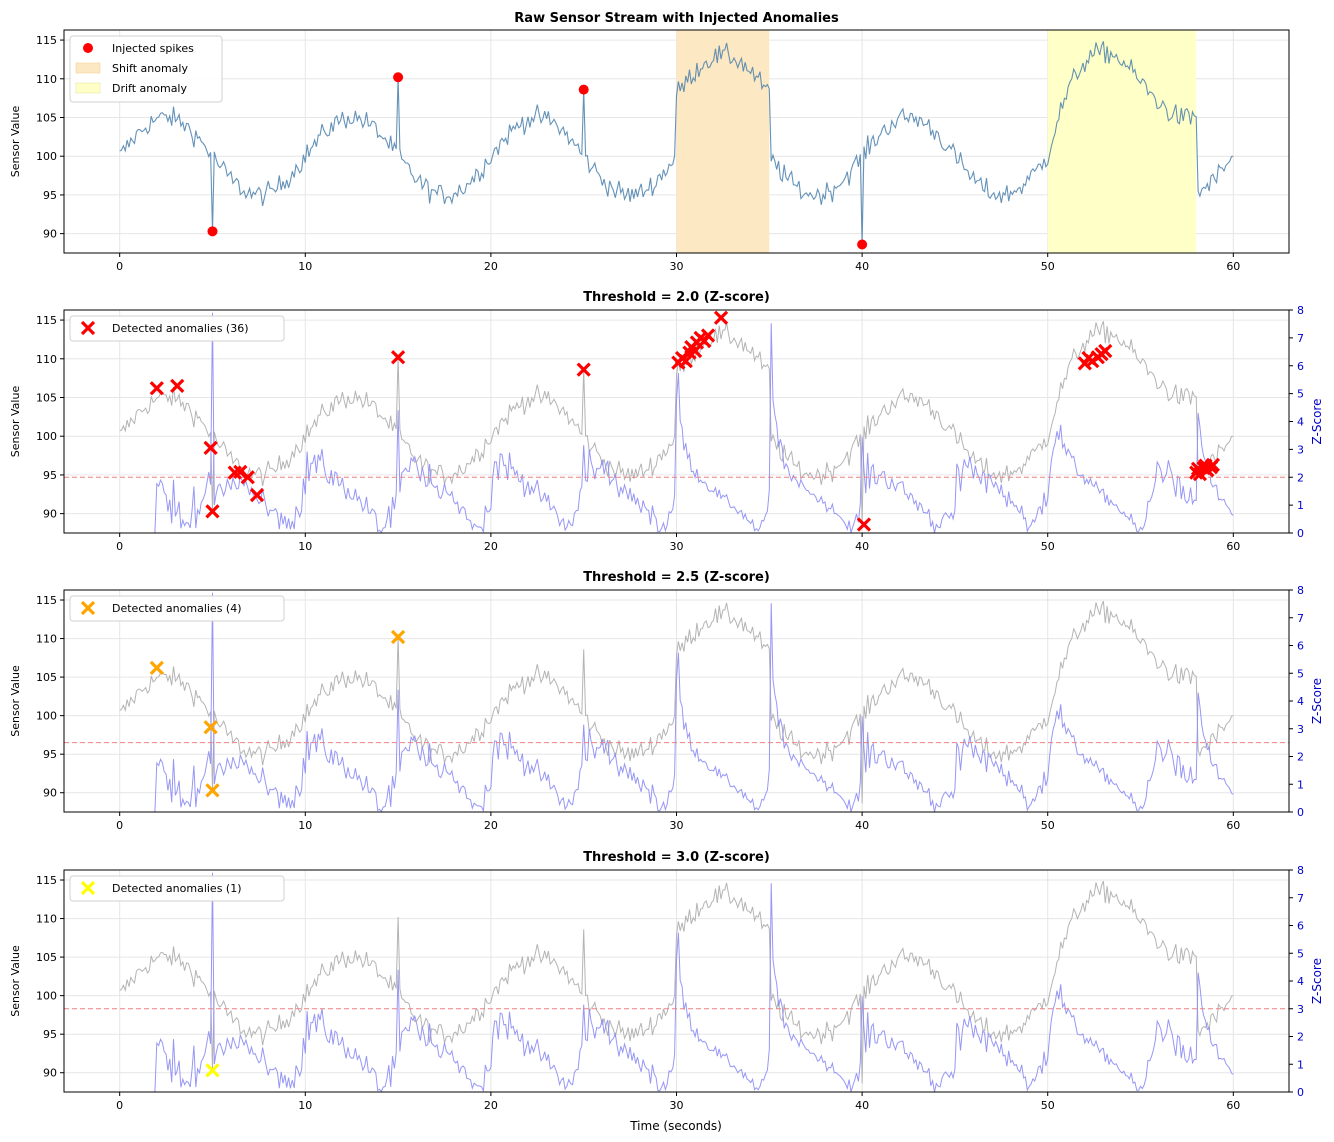  What do you see at coordinates (723, 141) in the screenshot?
I see `shift-region` at bounding box center [723, 141].